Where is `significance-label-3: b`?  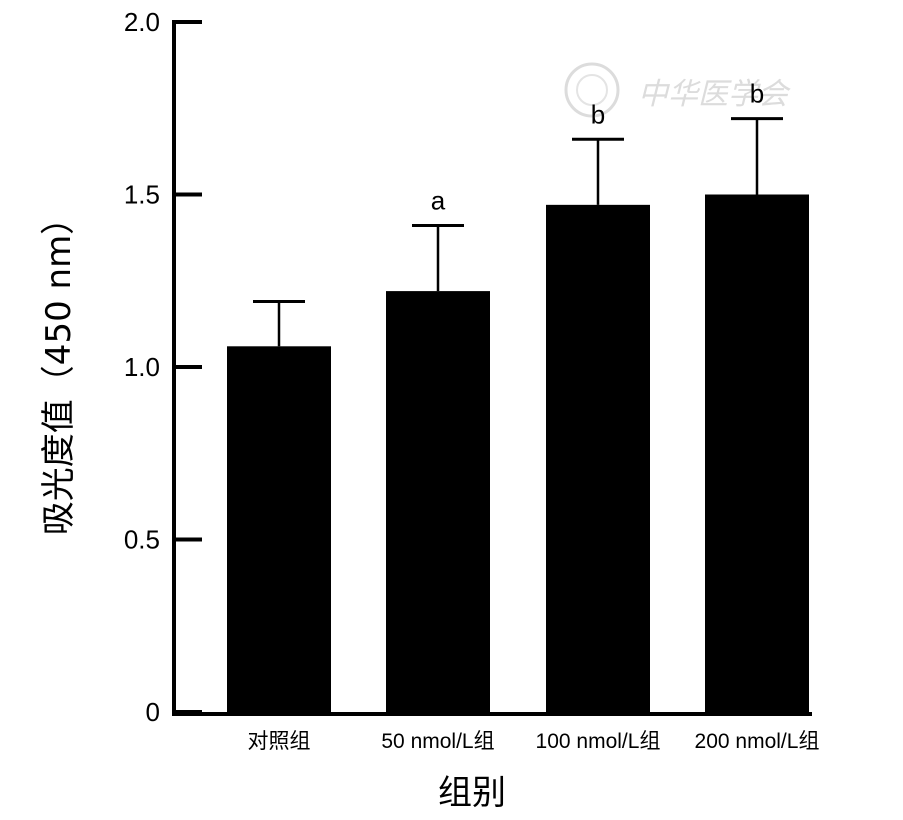 significance-label-3: b is located at coordinates (598, 114).